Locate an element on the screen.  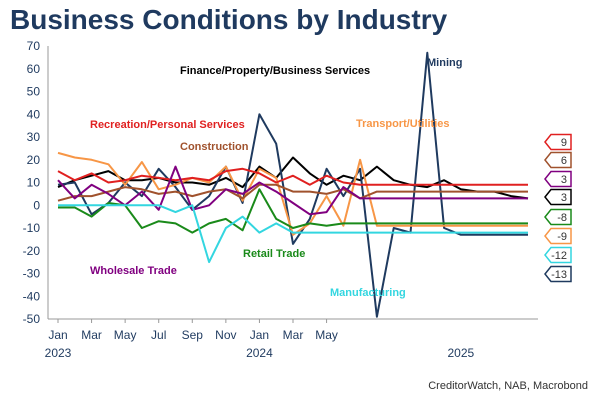
y-tick-label: 70 is located at coordinates (34, 46).